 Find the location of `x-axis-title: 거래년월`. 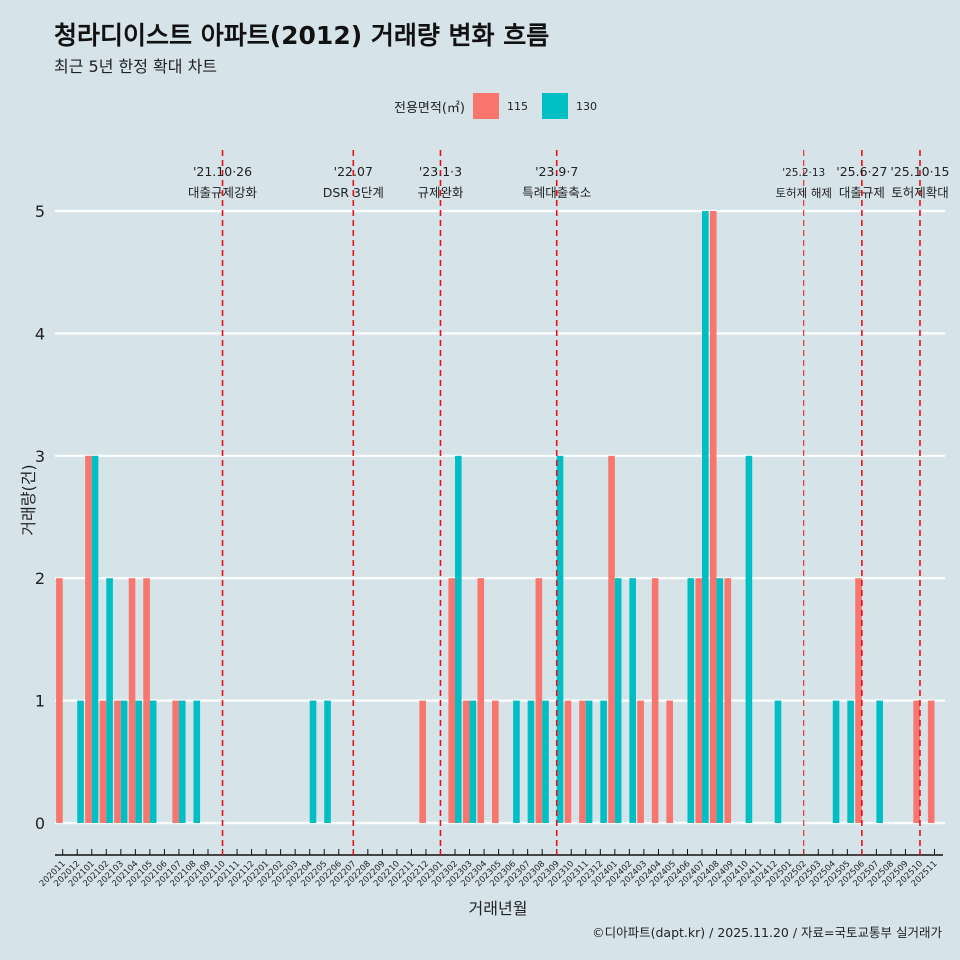

x-axis-title: 거래년월 is located at coordinates (498, 908).